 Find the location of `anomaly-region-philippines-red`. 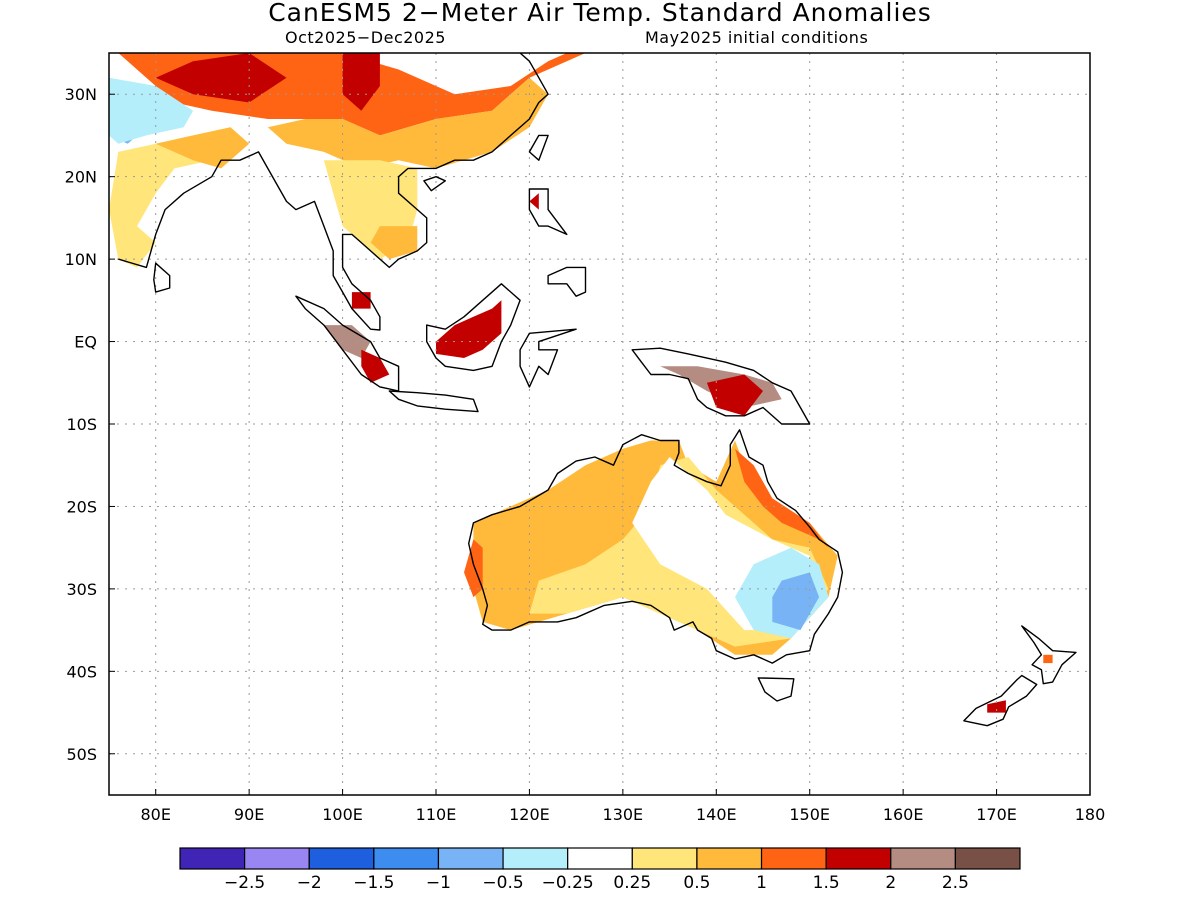

anomaly-region-philippines-red is located at coordinates (534, 201).